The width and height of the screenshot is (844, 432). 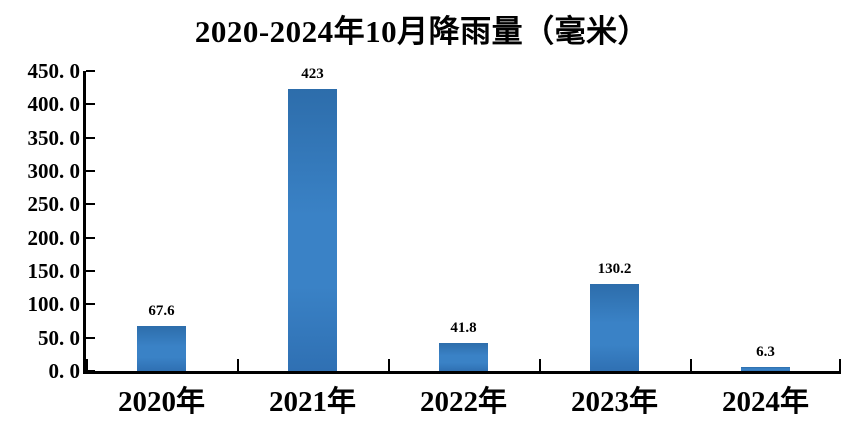 What do you see at coordinates (54, 104) in the screenshot?
I see `y-tick-label: 400. 0` at bounding box center [54, 104].